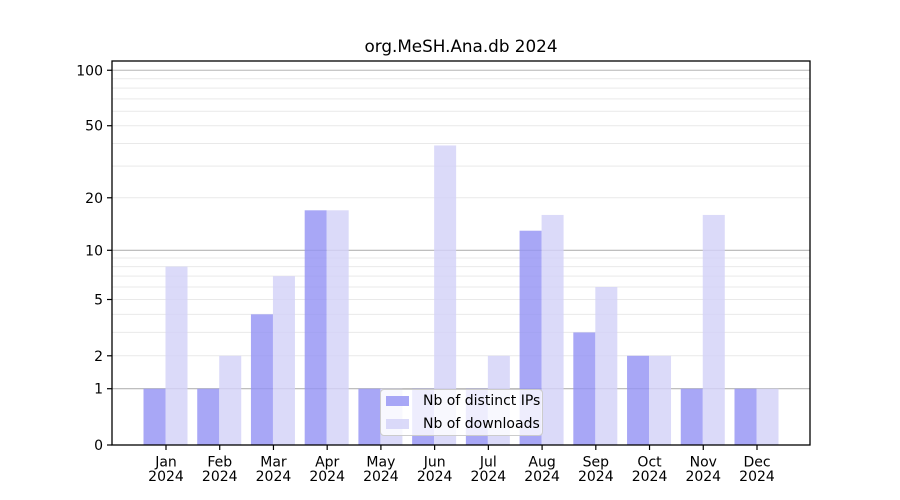 This screenshot has width=900, height=500. Describe the element at coordinates (176, 355) in the screenshot. I see `bar-downloads-jan` at that location.